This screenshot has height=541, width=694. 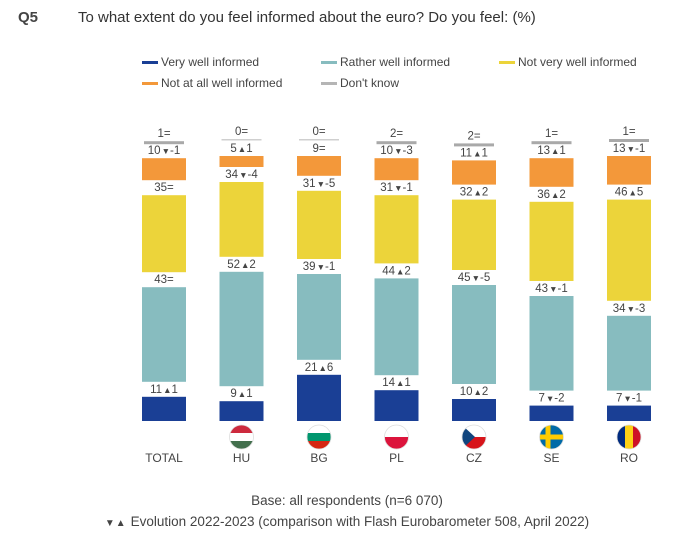 What do you see at coordinates (241, 265) in the screenshot?
I see `data-label: 52▲2` at bounding box center [241, 265].